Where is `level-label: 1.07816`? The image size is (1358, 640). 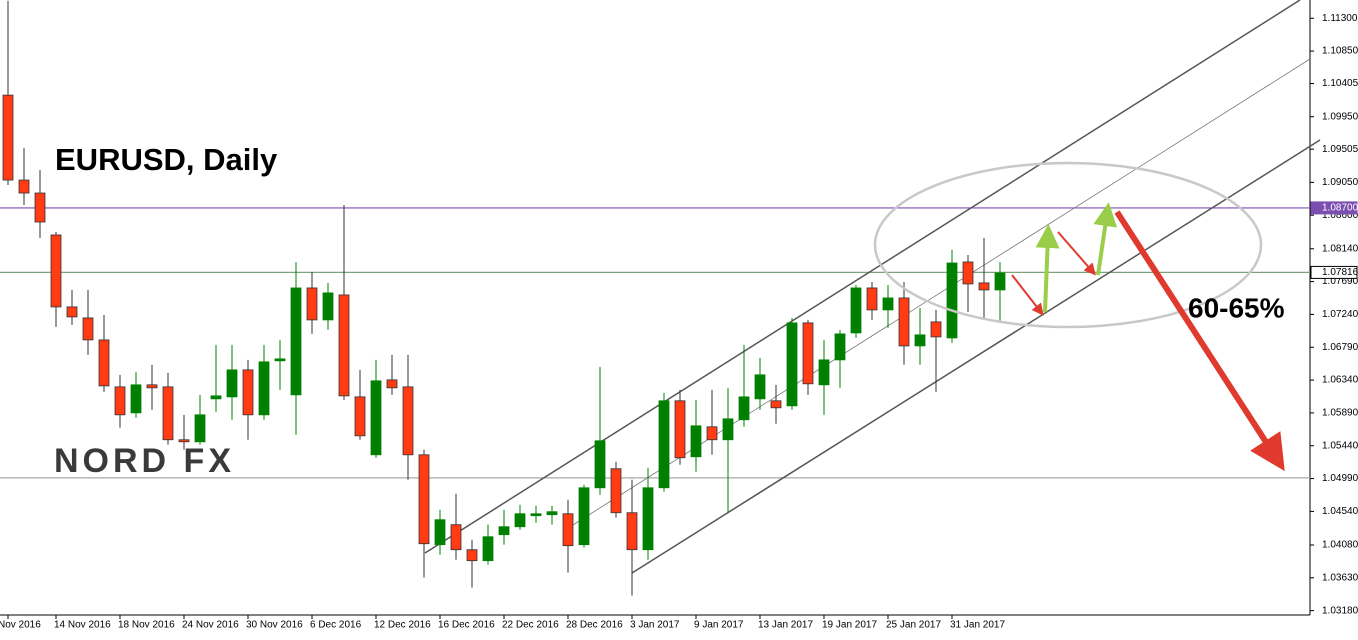
level-label: 1.07816 is located at coordinates (1340, 272).